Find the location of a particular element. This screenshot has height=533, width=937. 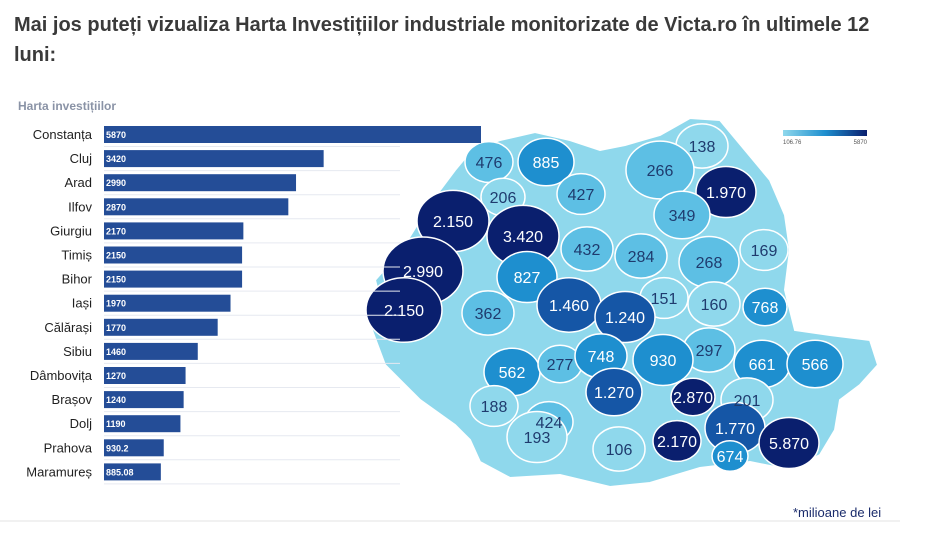

map-region-label: 427 is located at coordinates (581, 195).